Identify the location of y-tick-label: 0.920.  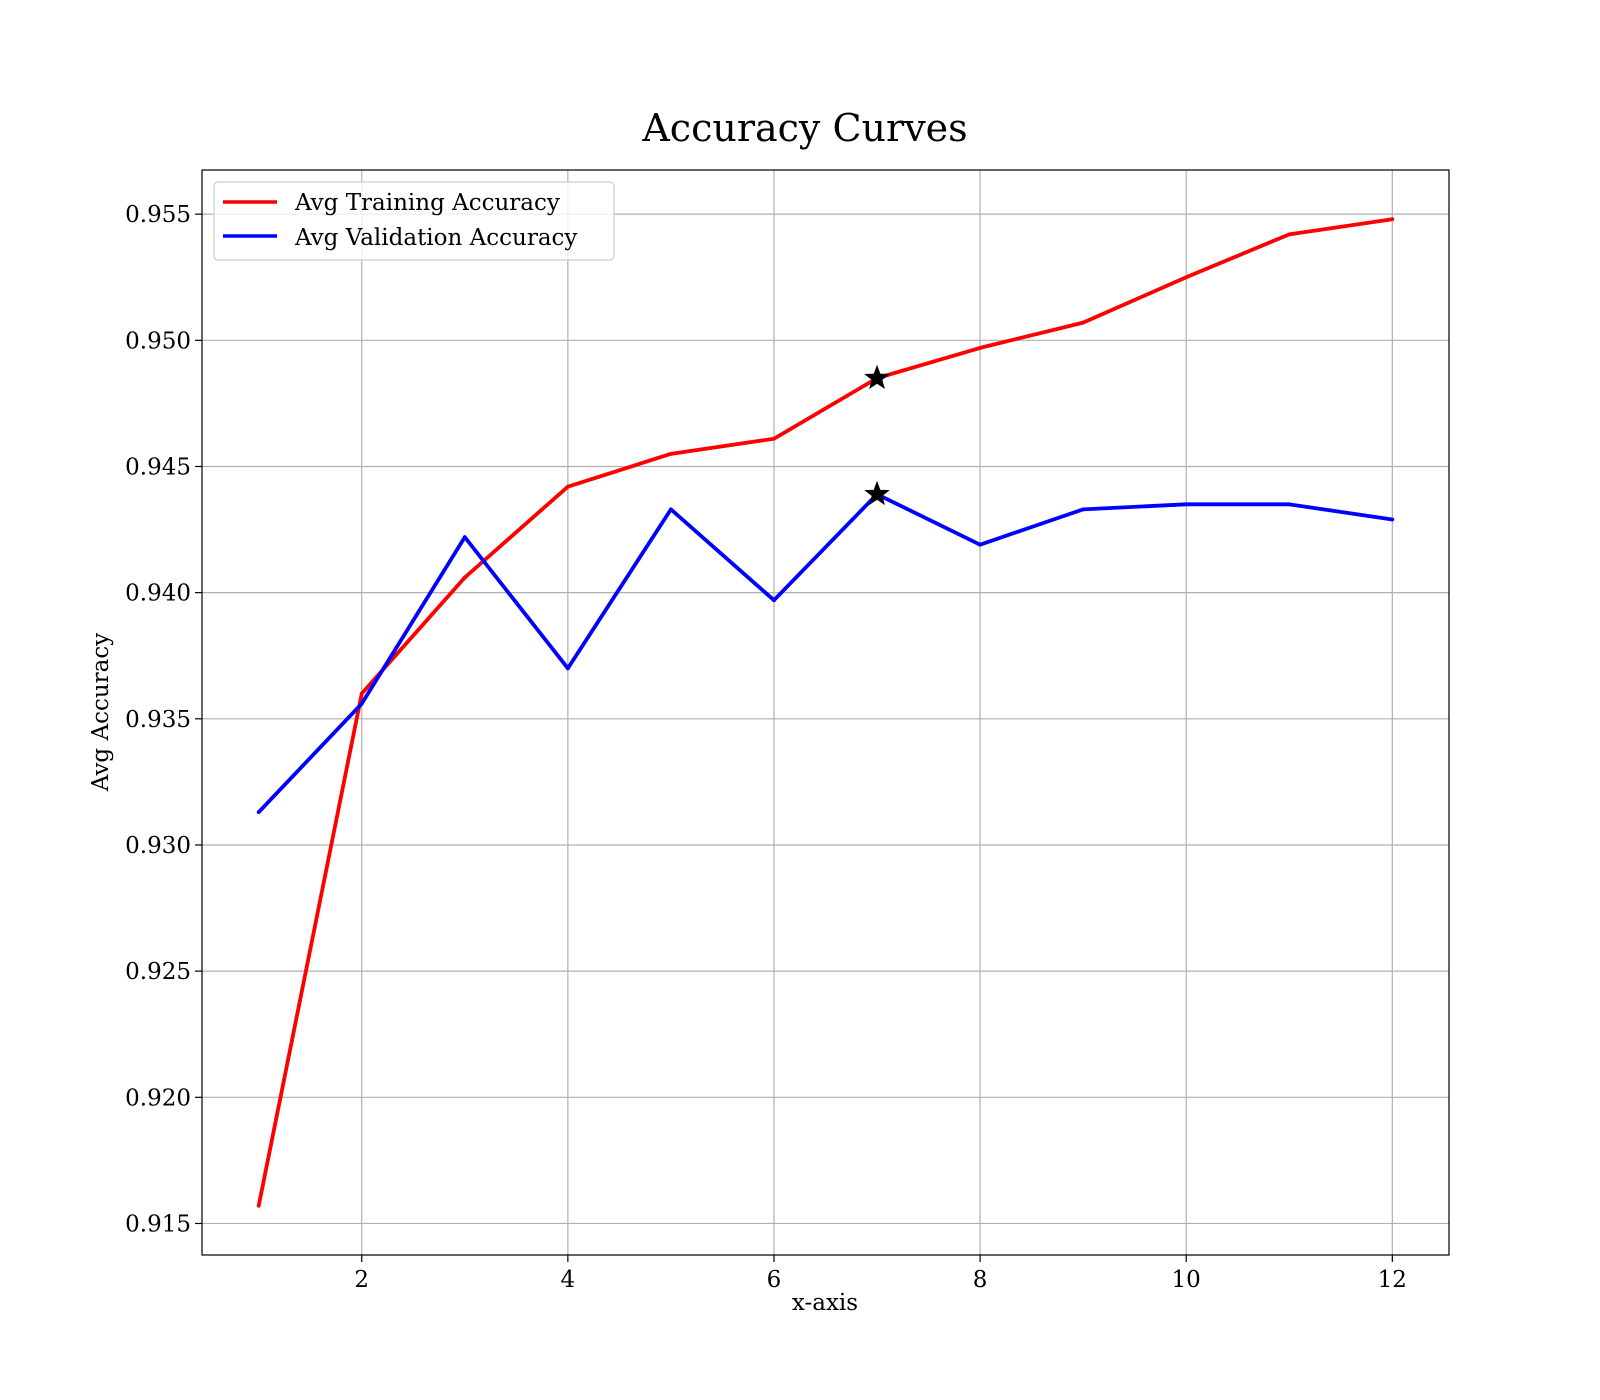
(158, 1098).